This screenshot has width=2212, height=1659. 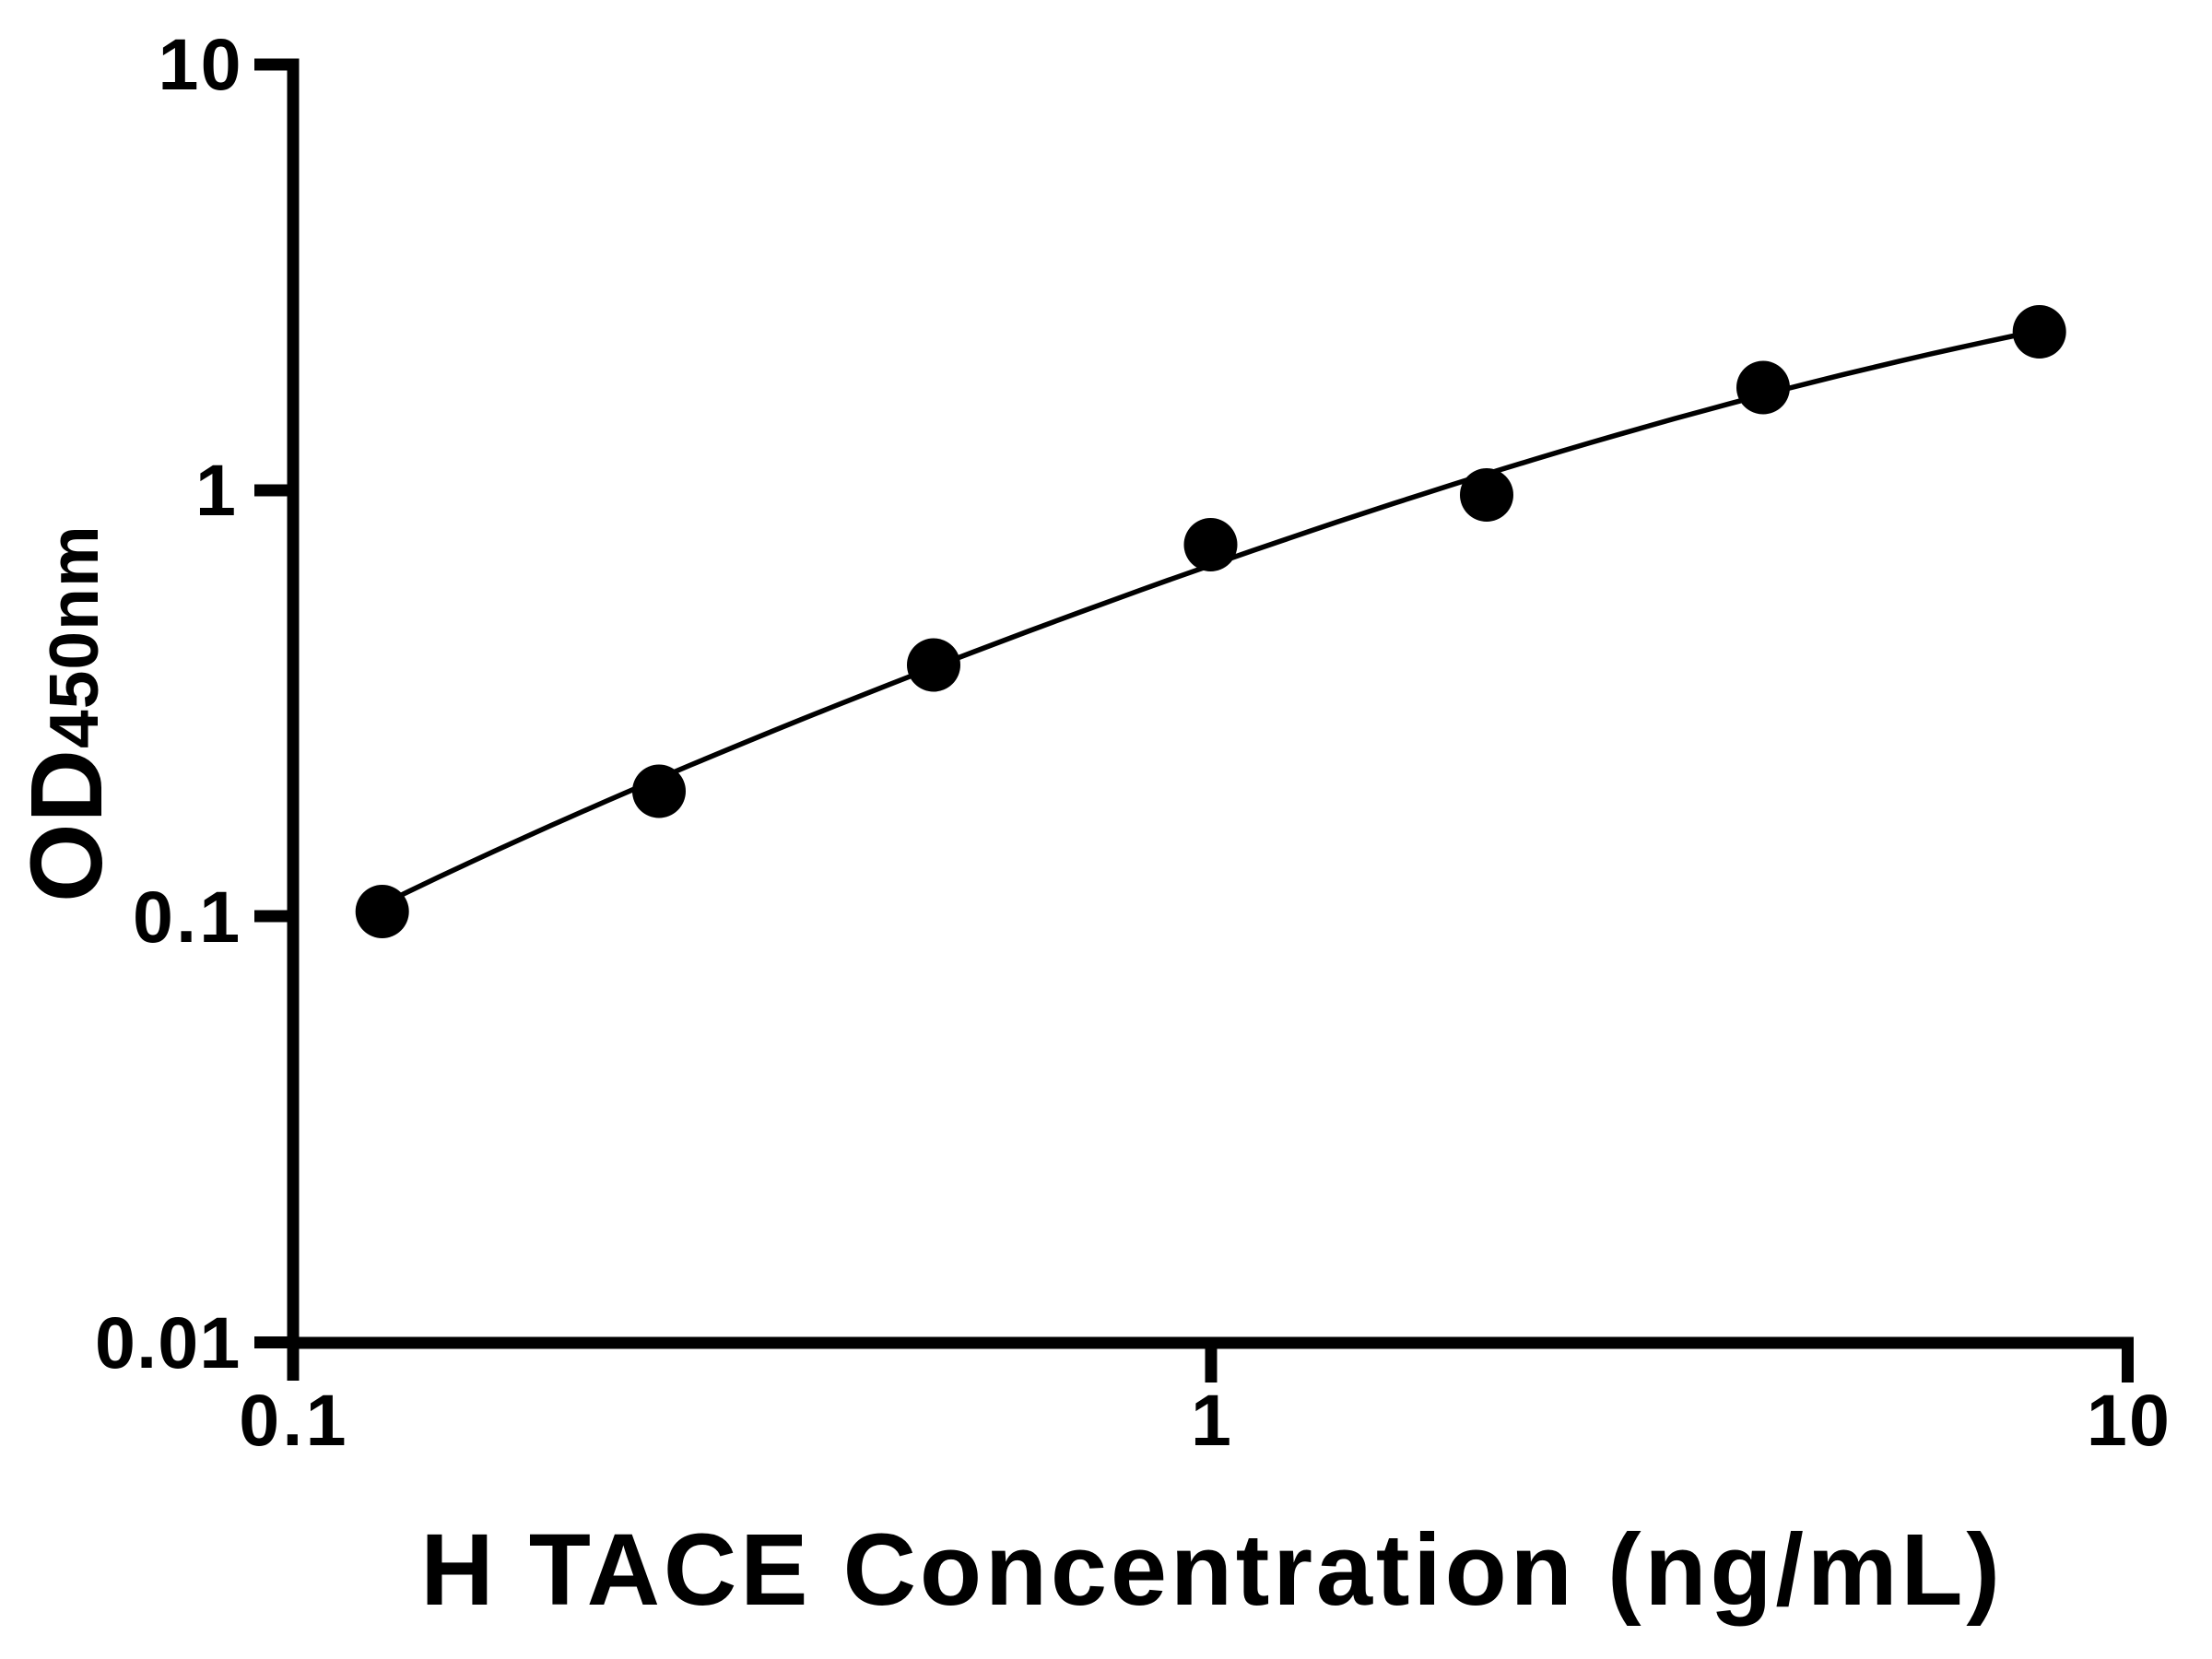 What do you see at coordinates (168, 1342) in the screenshot?
I see `svg-text: 0.01` at bounding box center [168, 1342].